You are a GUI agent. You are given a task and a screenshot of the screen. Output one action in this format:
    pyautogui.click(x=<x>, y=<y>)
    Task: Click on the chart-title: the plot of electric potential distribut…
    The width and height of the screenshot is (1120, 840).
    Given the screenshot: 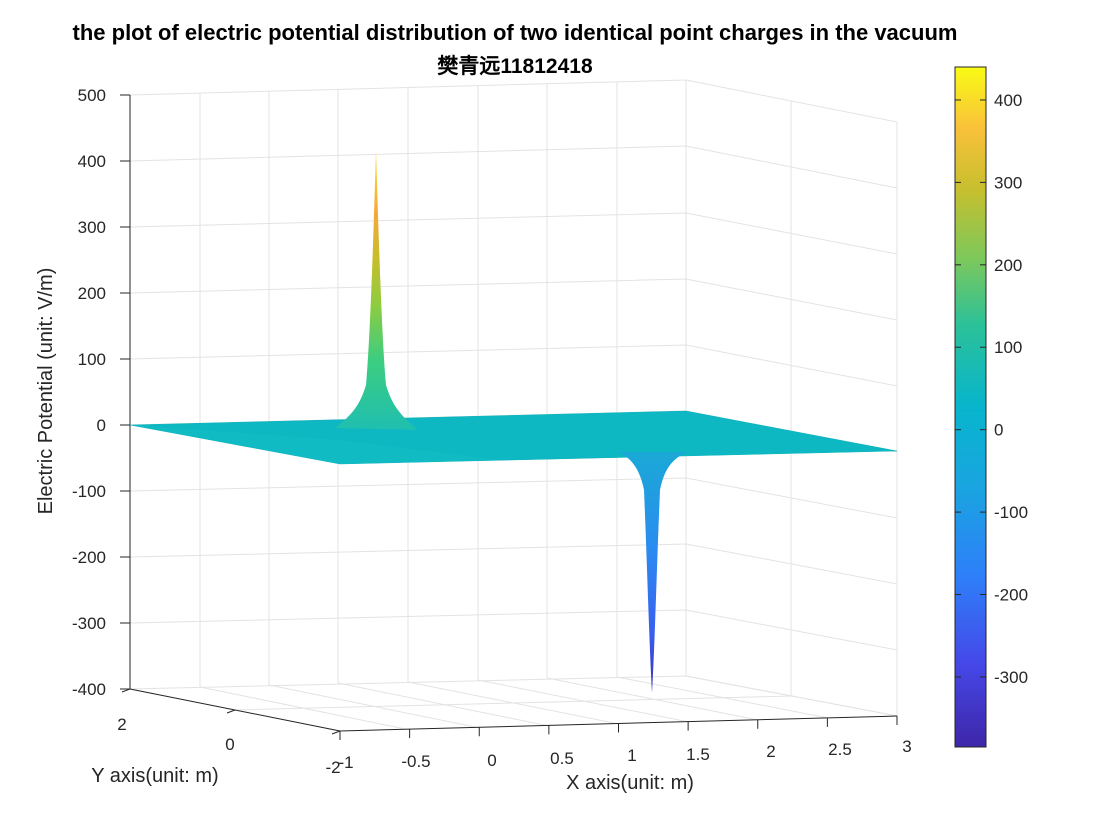 What is the action you would take?
    pyautogui.click(x=515, y=32)
    